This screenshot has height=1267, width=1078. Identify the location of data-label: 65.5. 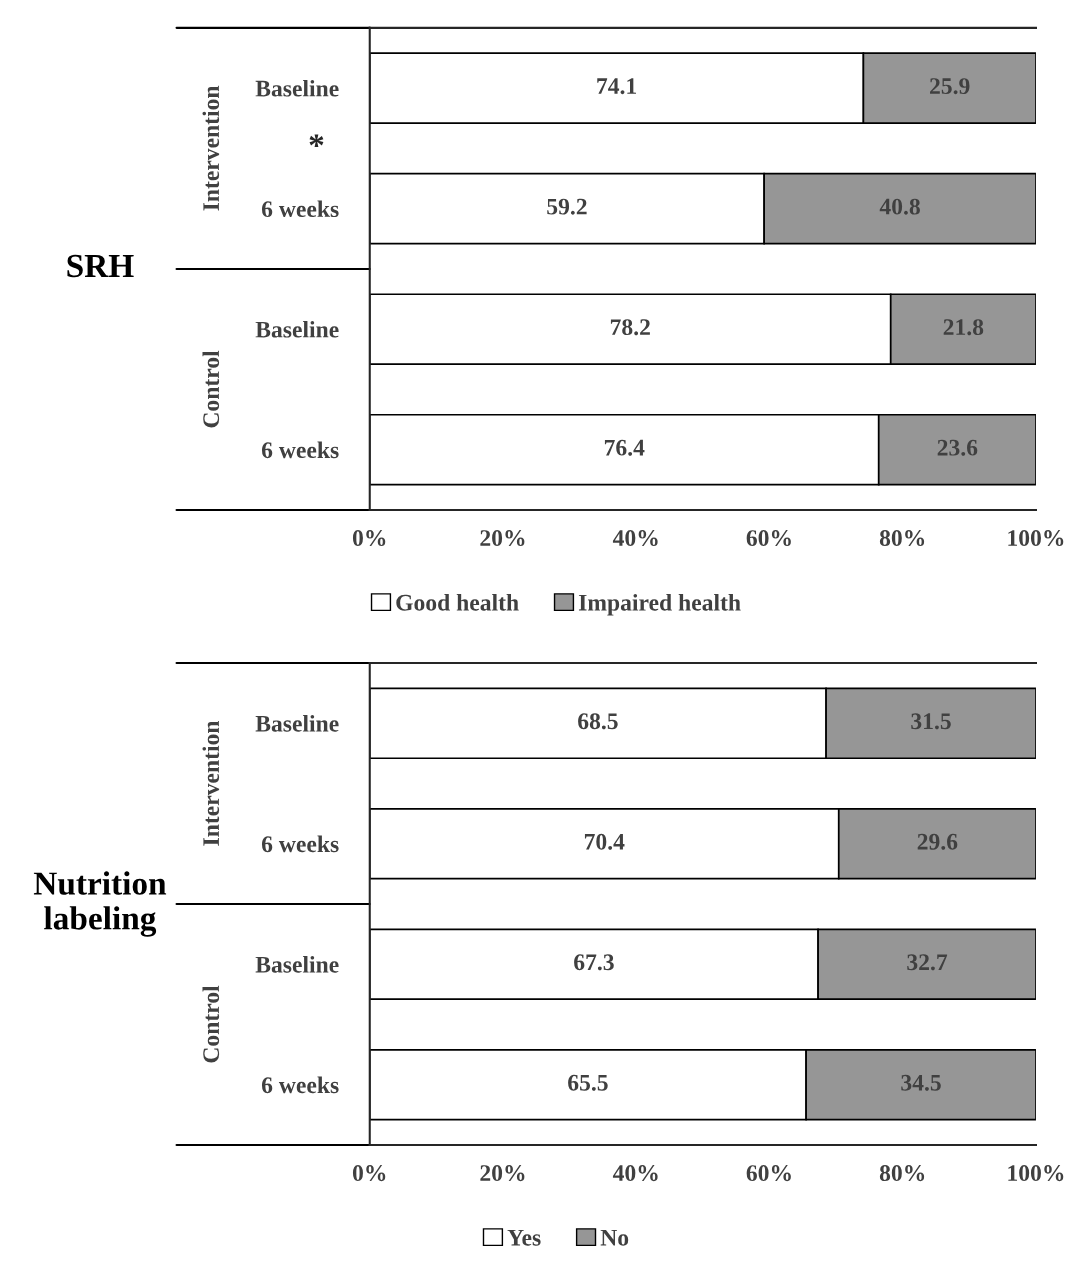
(588, 1082).